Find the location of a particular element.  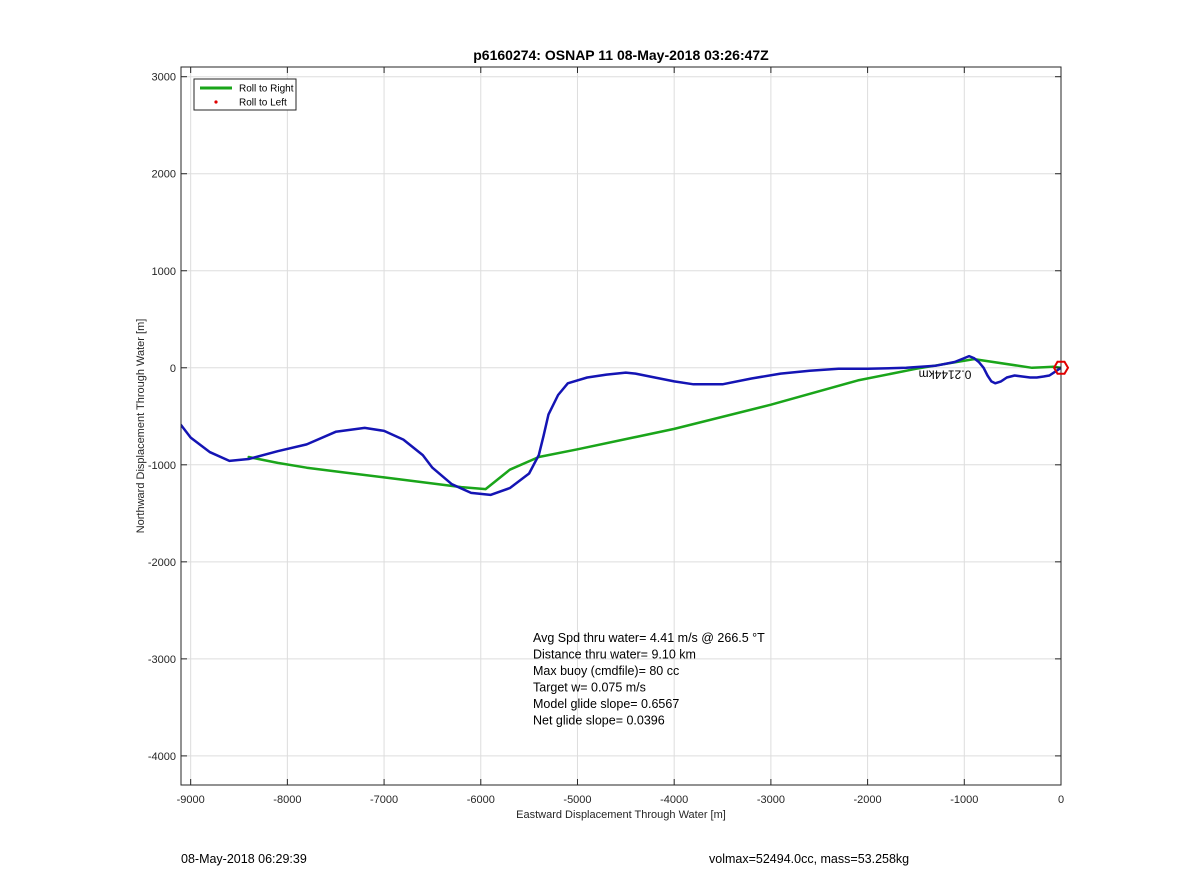

legend: Roll to Right Roll to Left is located at coordinates (245, 94).